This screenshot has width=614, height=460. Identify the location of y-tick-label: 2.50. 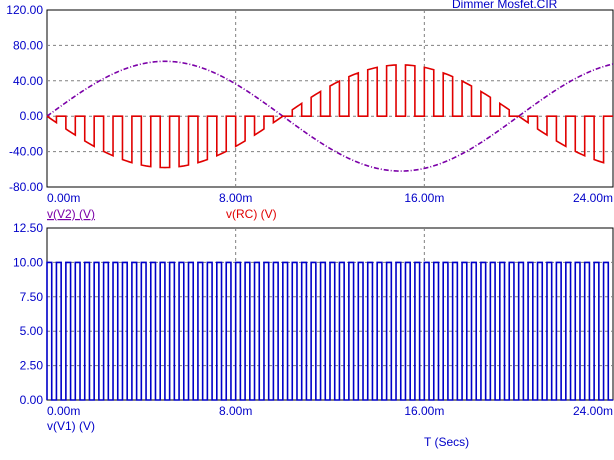
(32, 366).